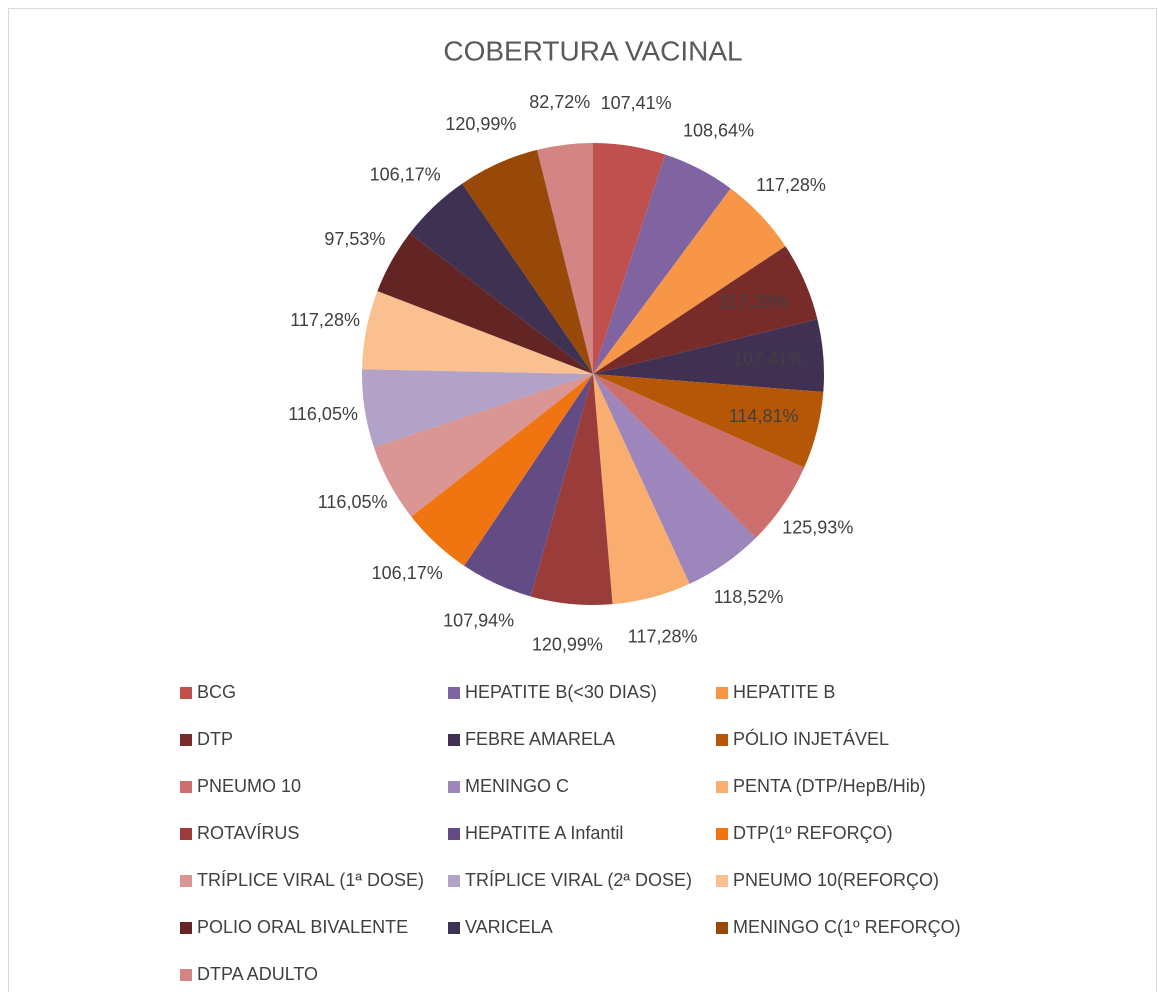  I want to click on legend-label: PNEUMO 10, so click(249, 786).